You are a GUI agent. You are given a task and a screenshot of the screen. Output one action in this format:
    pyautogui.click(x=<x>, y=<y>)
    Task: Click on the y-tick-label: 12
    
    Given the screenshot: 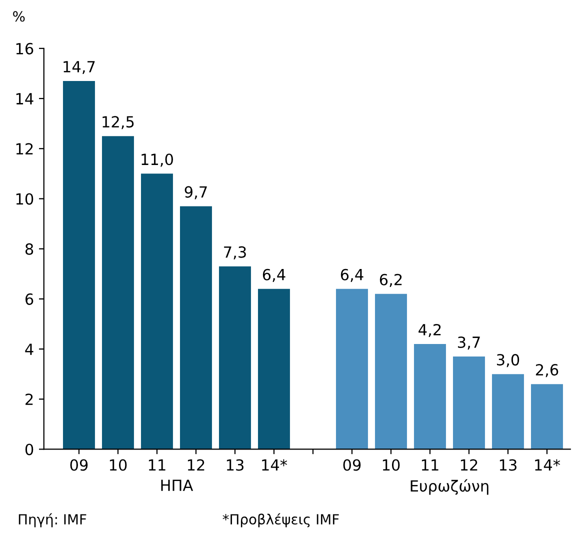 What is the action you would take?
    pyautogui.click(x=24, y=148)
    